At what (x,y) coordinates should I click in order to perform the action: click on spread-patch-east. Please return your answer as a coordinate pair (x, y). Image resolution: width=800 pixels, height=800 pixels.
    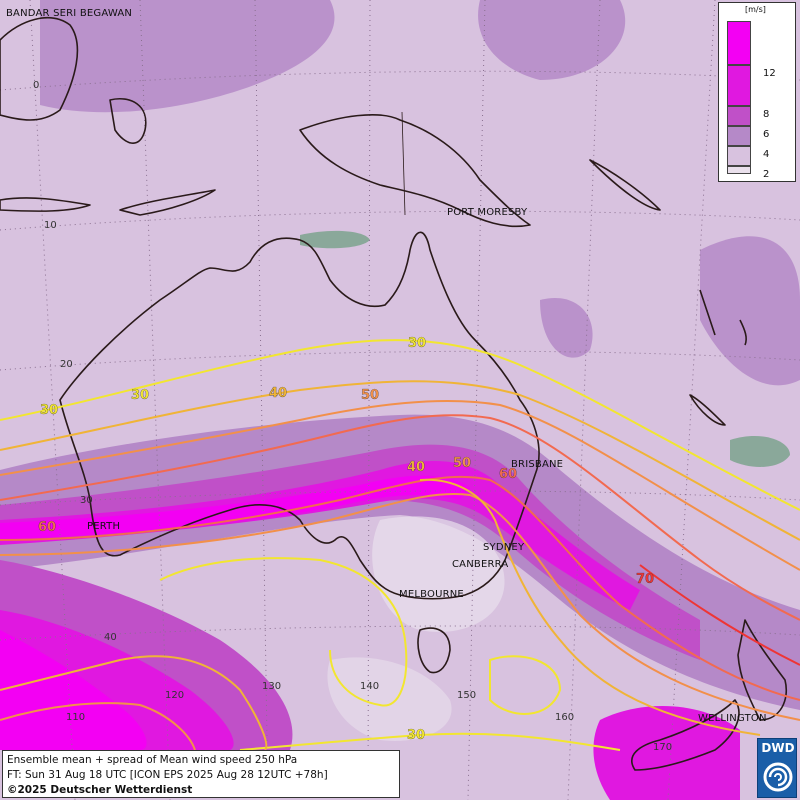
    Looking at the image, I should click on (750, 311).